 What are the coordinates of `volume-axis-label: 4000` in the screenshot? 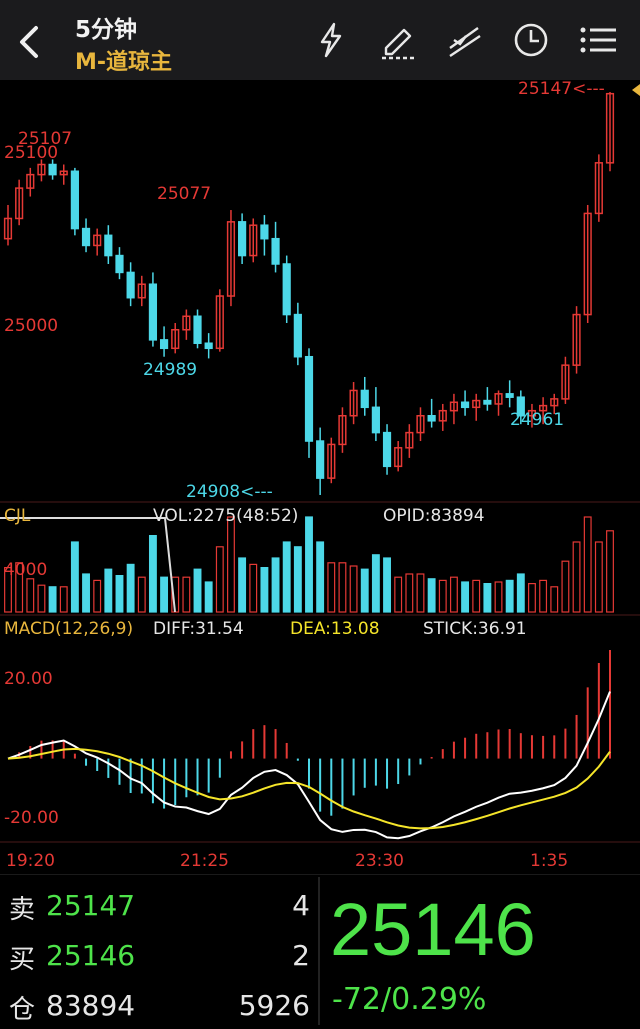 It's located at (25, 570).